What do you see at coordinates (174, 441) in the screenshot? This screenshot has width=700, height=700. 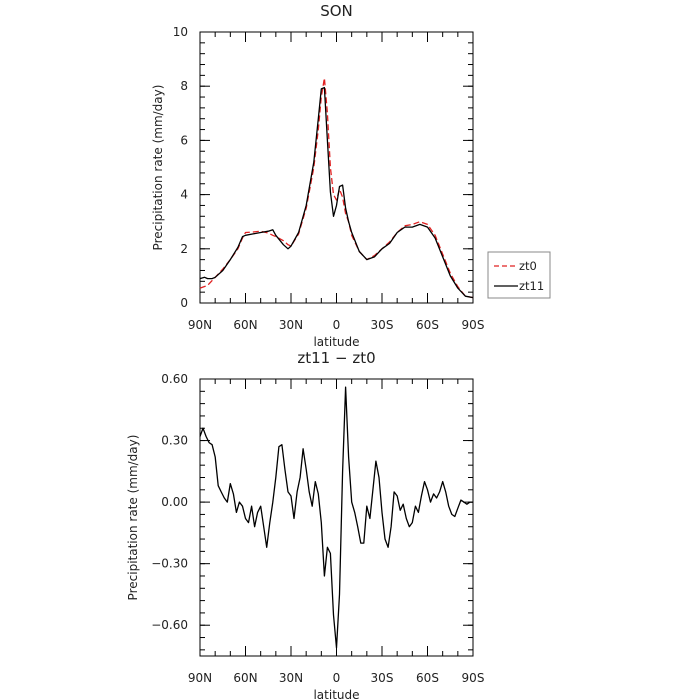 I see `y-tick-label: 0.30` at bounding box center [174, 441].